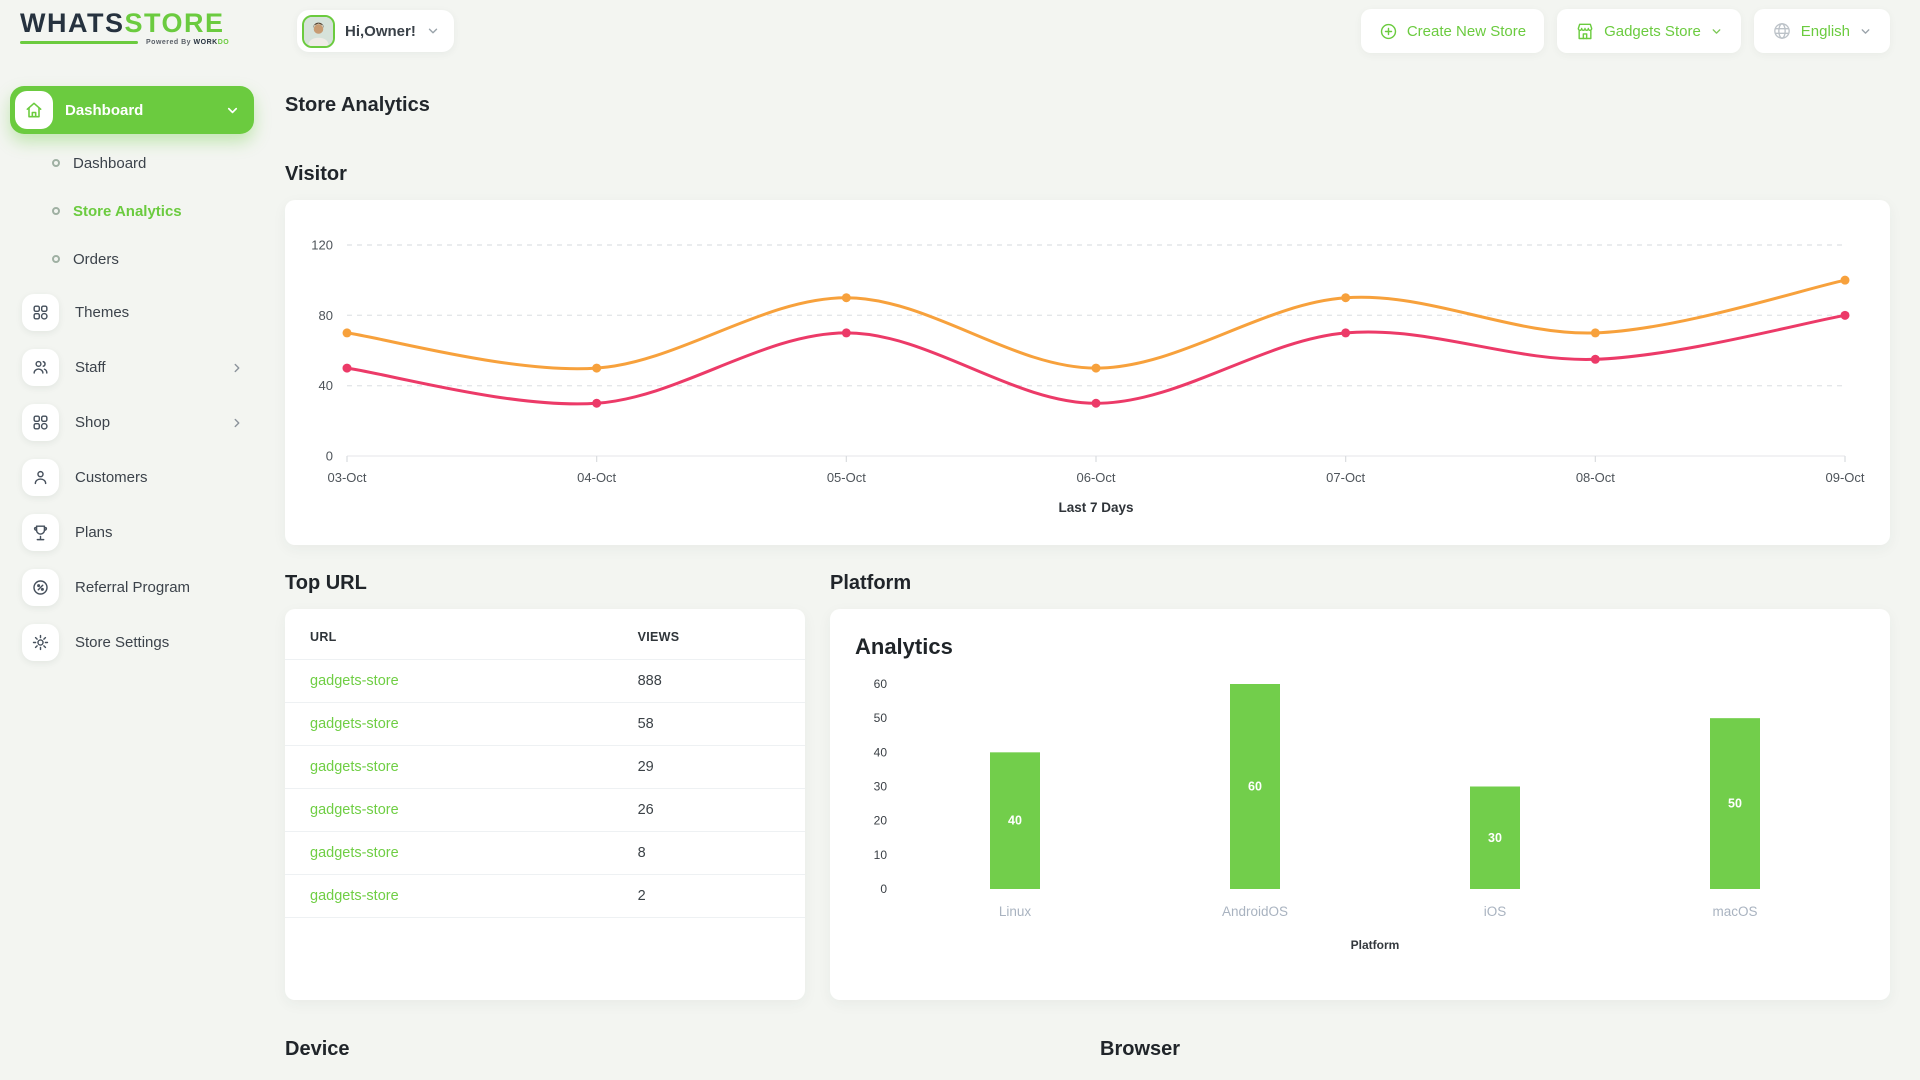 This screenshot has width=1920, height=1080. I want to click on sidebar-sub-list: Dashboard Store Analytics Orders, so click(136, 211).